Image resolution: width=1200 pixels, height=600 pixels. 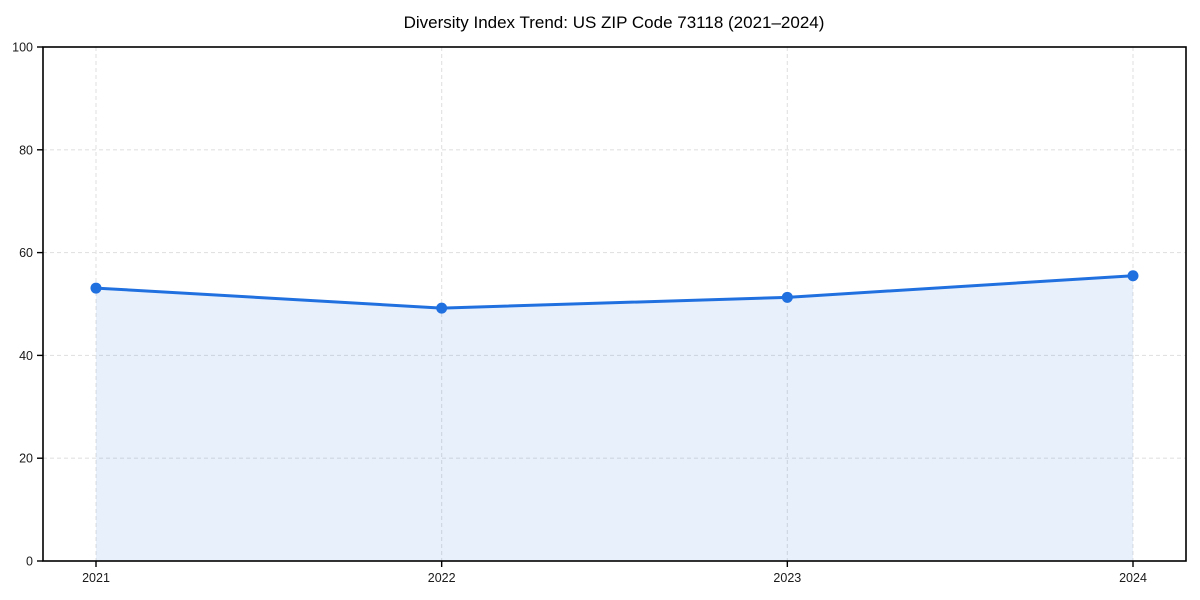 What do you see at coordinates (22, 48) in the screenshot?
I see `y-tick-label: 100` at bounding box center [22, 48].